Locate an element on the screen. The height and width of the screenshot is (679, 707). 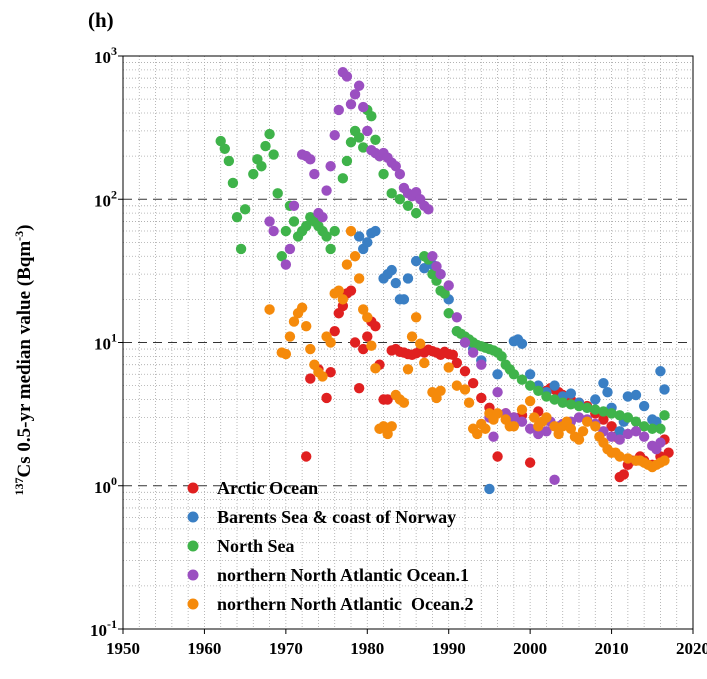
y-axis-label-exponent: -3 is located at coordinates (19, 236).